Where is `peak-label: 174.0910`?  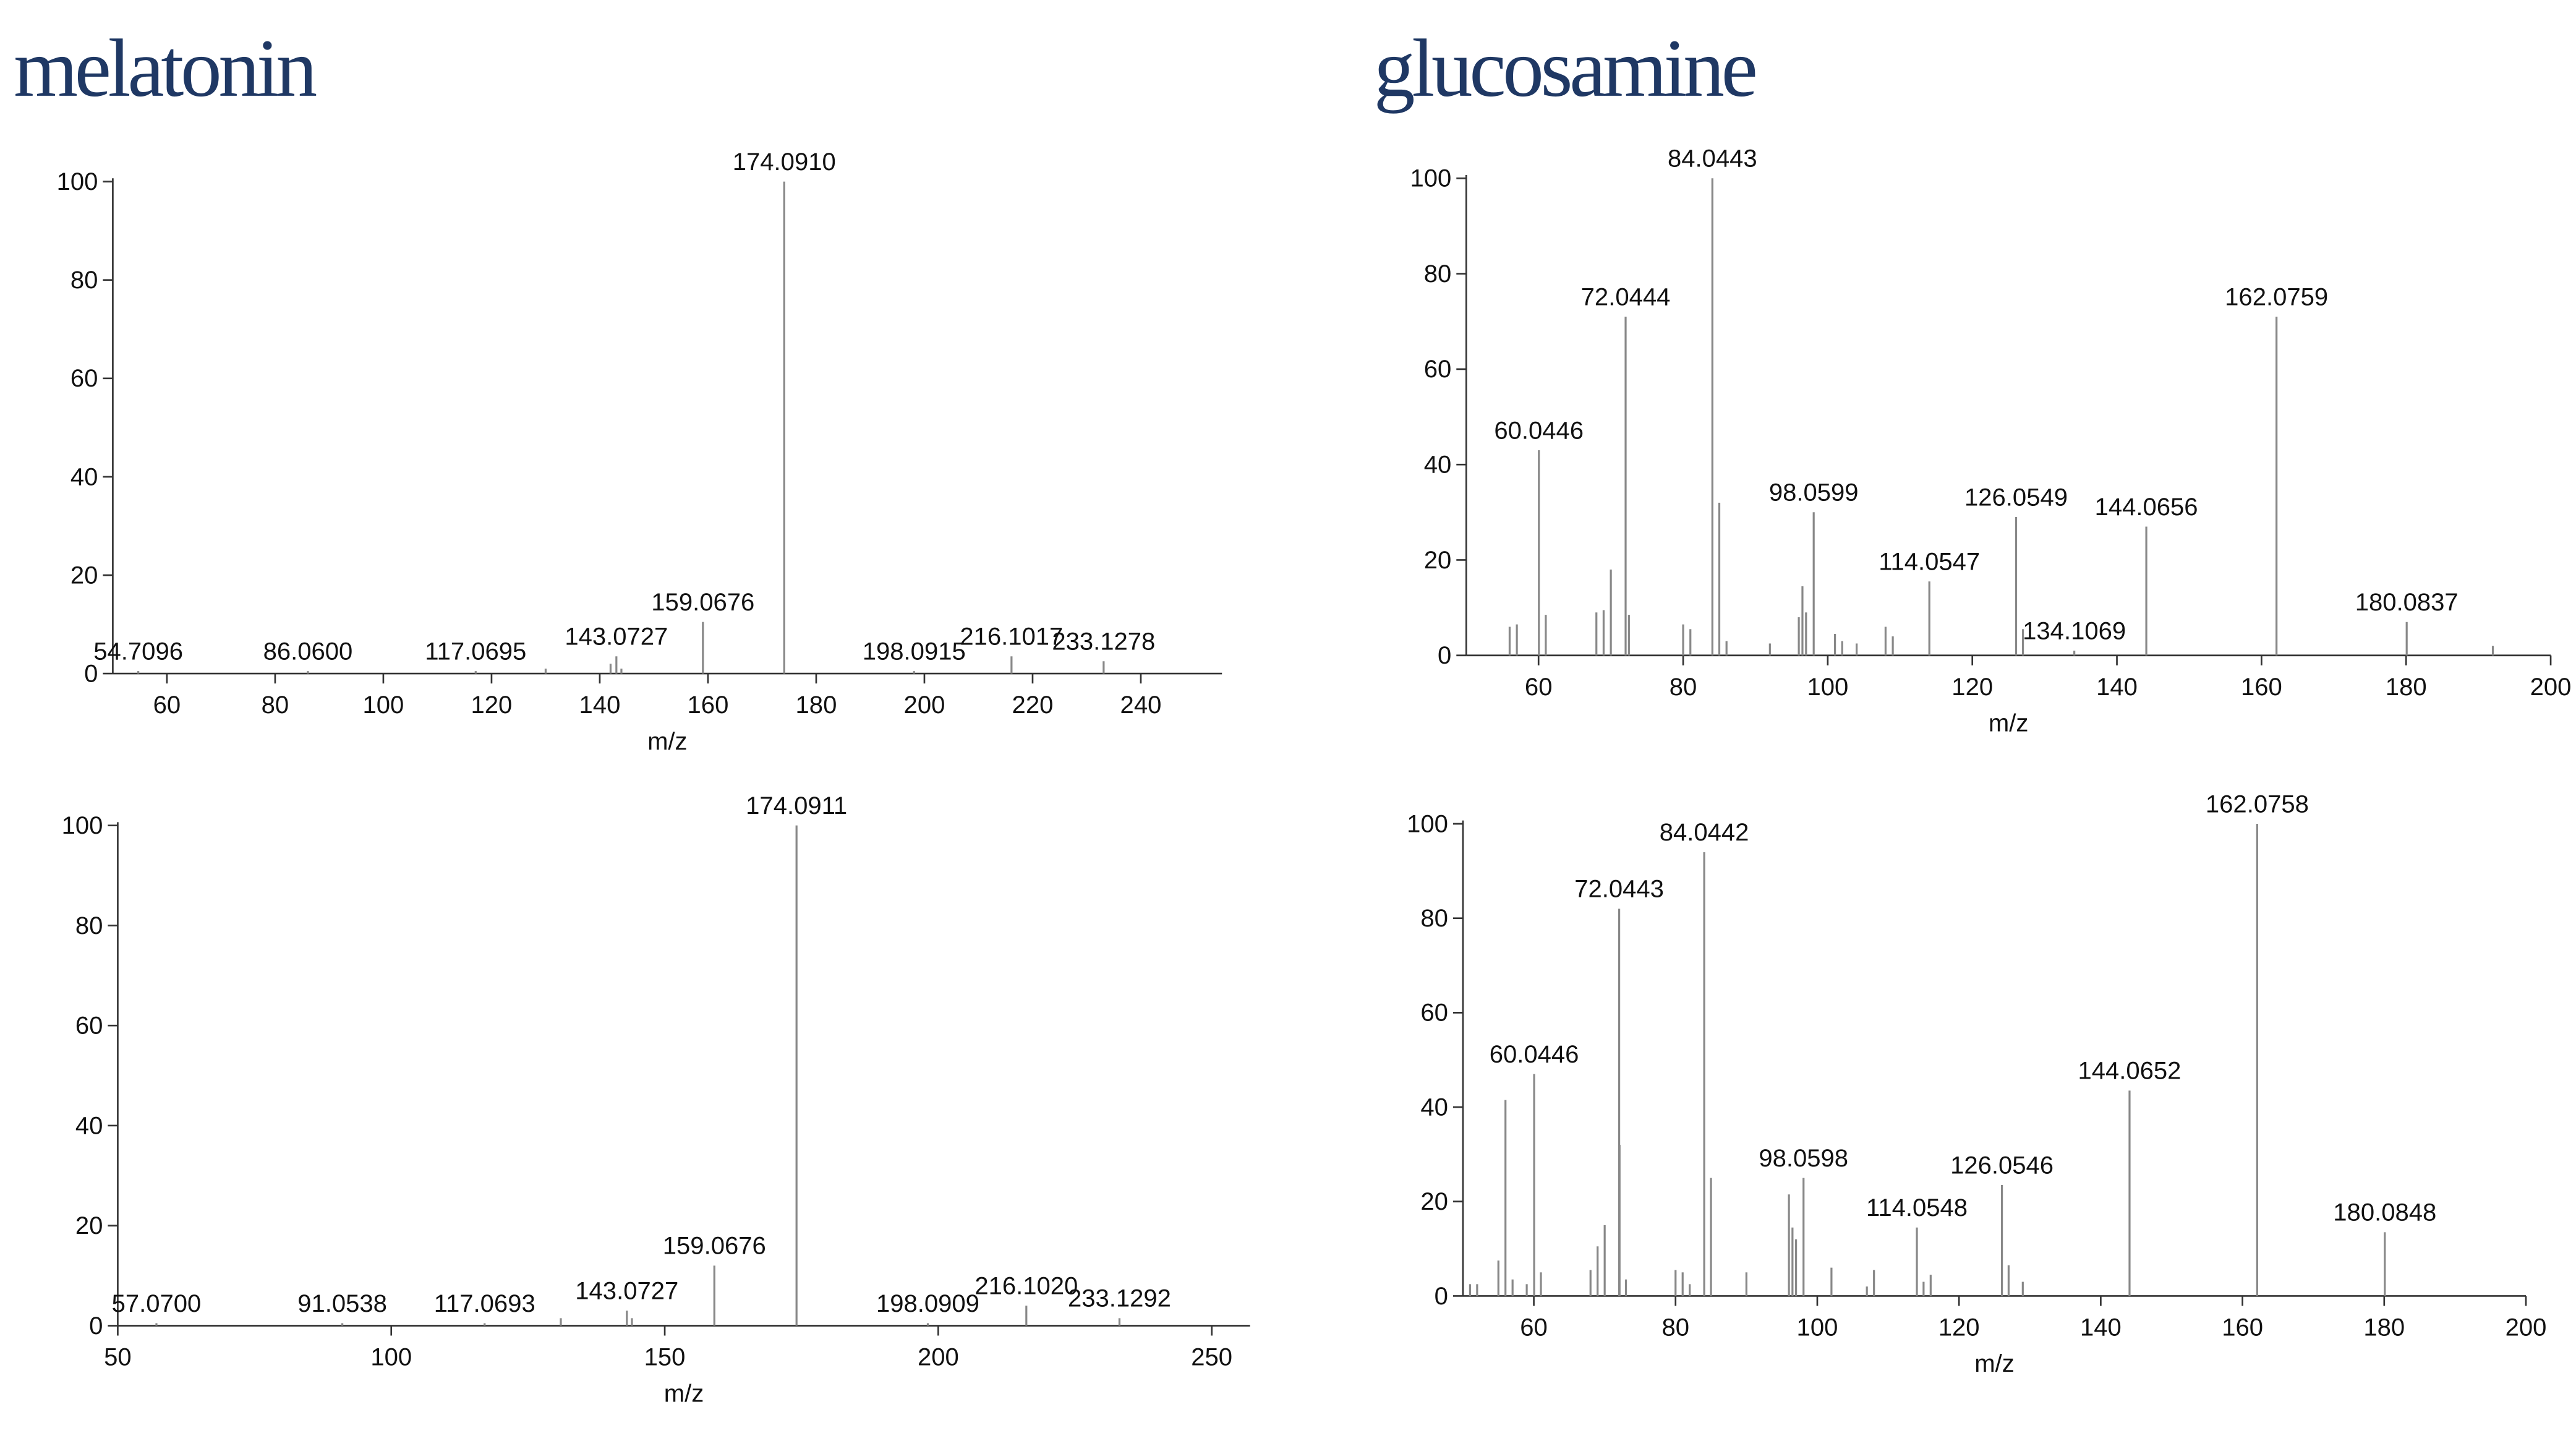 peak-label: 174.0910 is located at coordinates (784, 162).